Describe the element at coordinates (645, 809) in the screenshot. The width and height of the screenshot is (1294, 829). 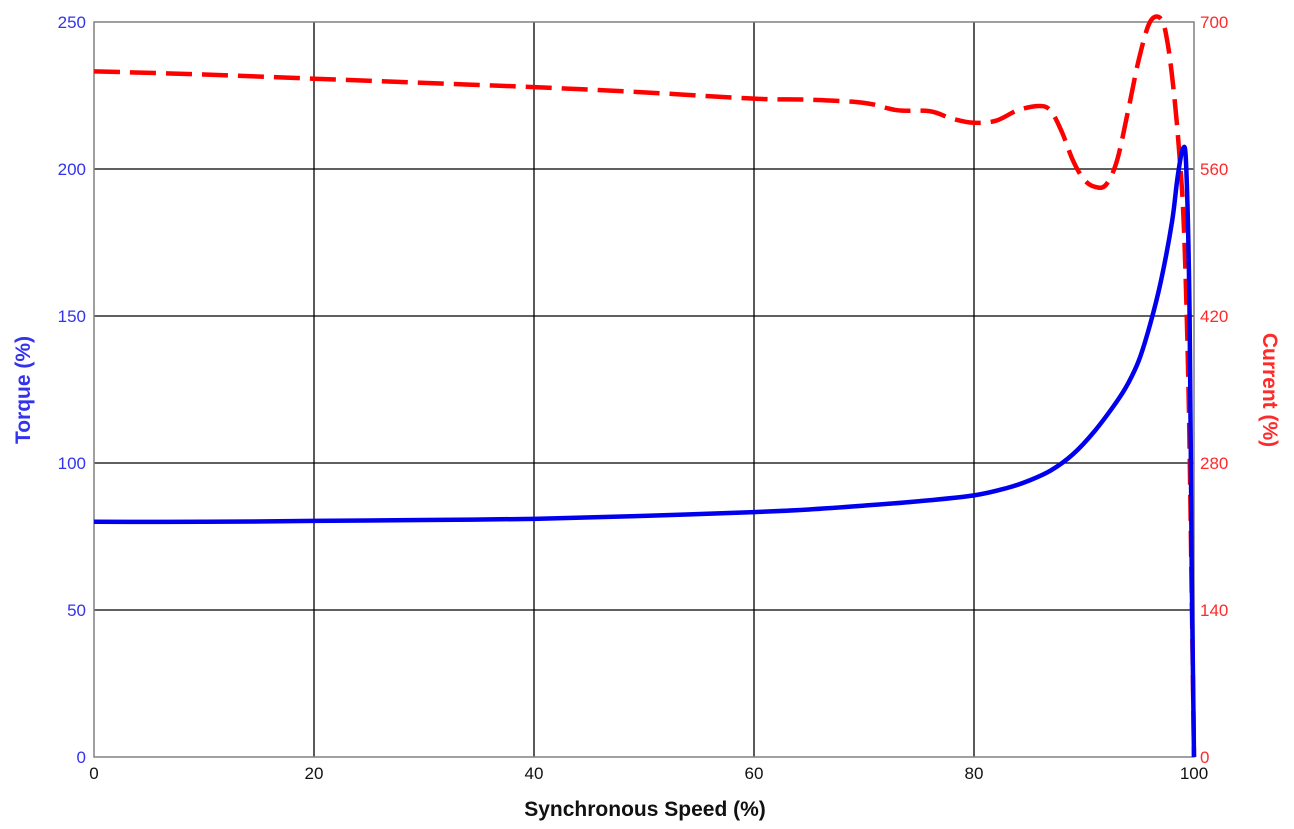
I see `x-axis-label: Synchronous Speed (%)` at that location.